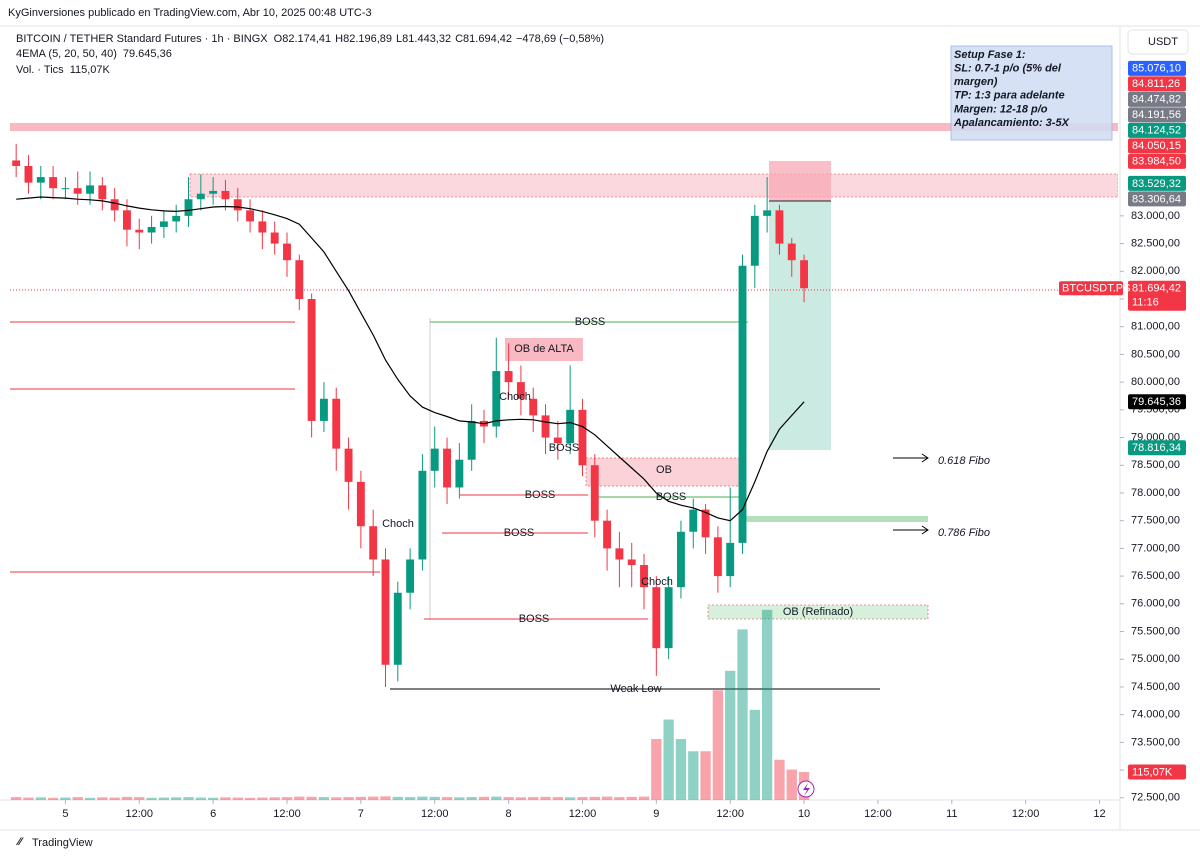 The width and height of the screenshot is (1200, 859). I want to click on currency-button, so click(1158, 42).